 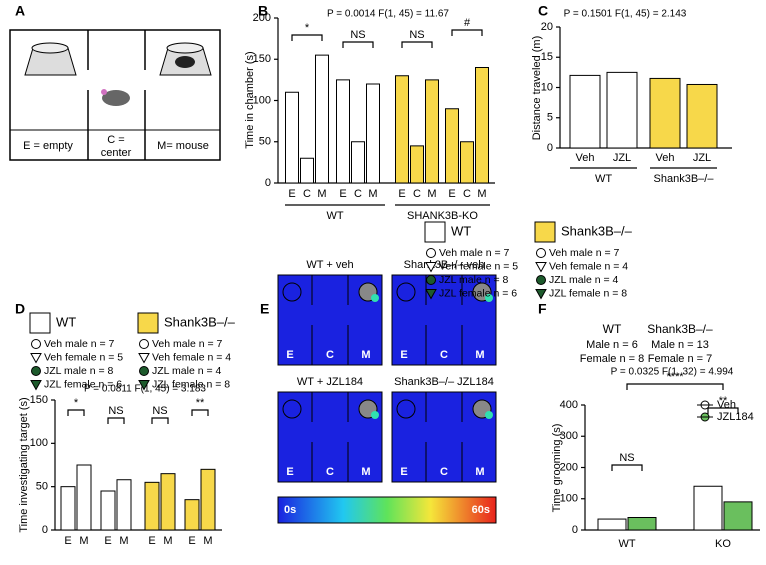 I want to click on arena-label: center, so click(x=116, y=153).